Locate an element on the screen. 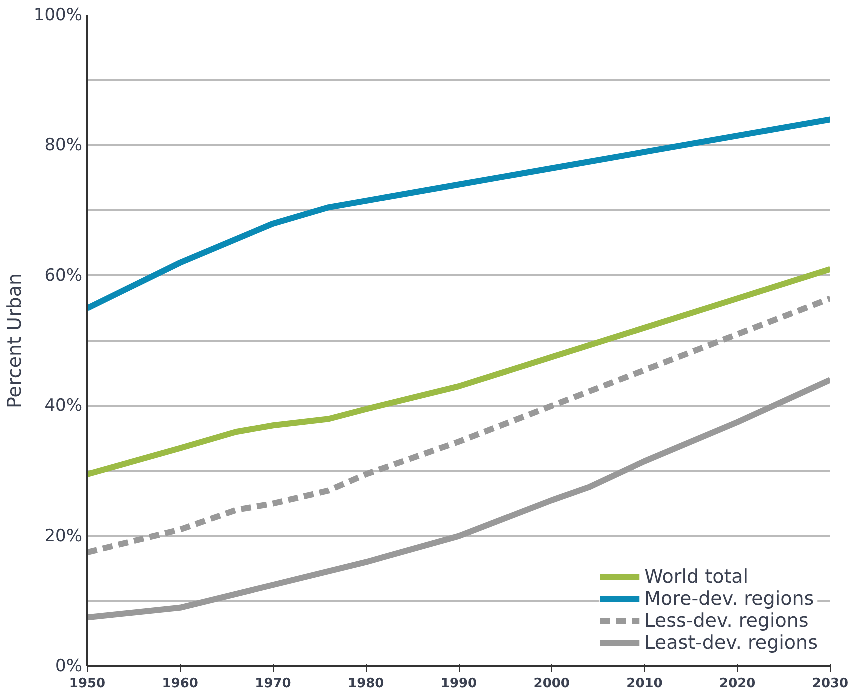 This screenshot has width=863, height=696. x-tick-label: 1960 is located at coordinates (180, 684).